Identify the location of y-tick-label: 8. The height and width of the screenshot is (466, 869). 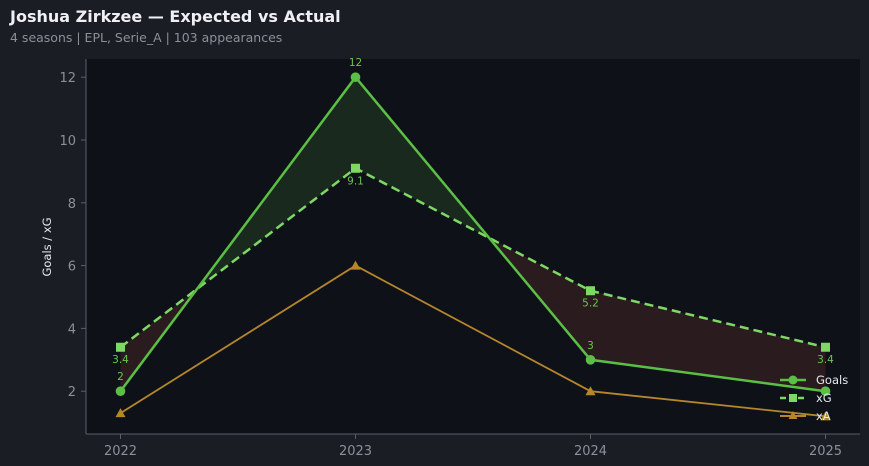
(72, 204).